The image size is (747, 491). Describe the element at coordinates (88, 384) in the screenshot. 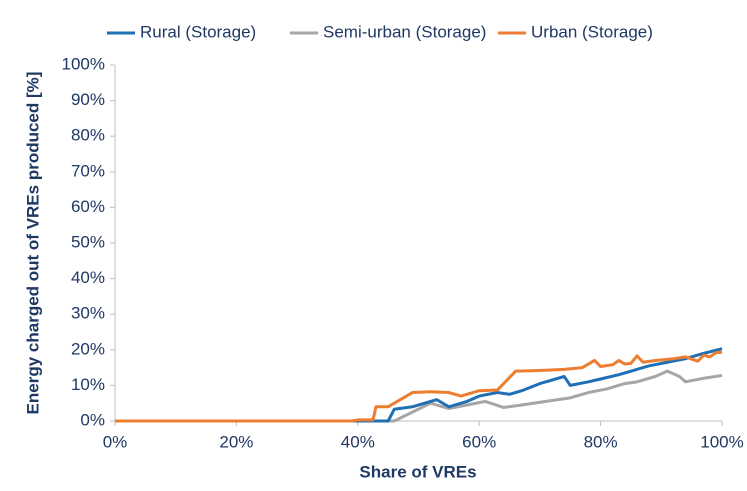

I see `y-tick-label: 10%` at that location.